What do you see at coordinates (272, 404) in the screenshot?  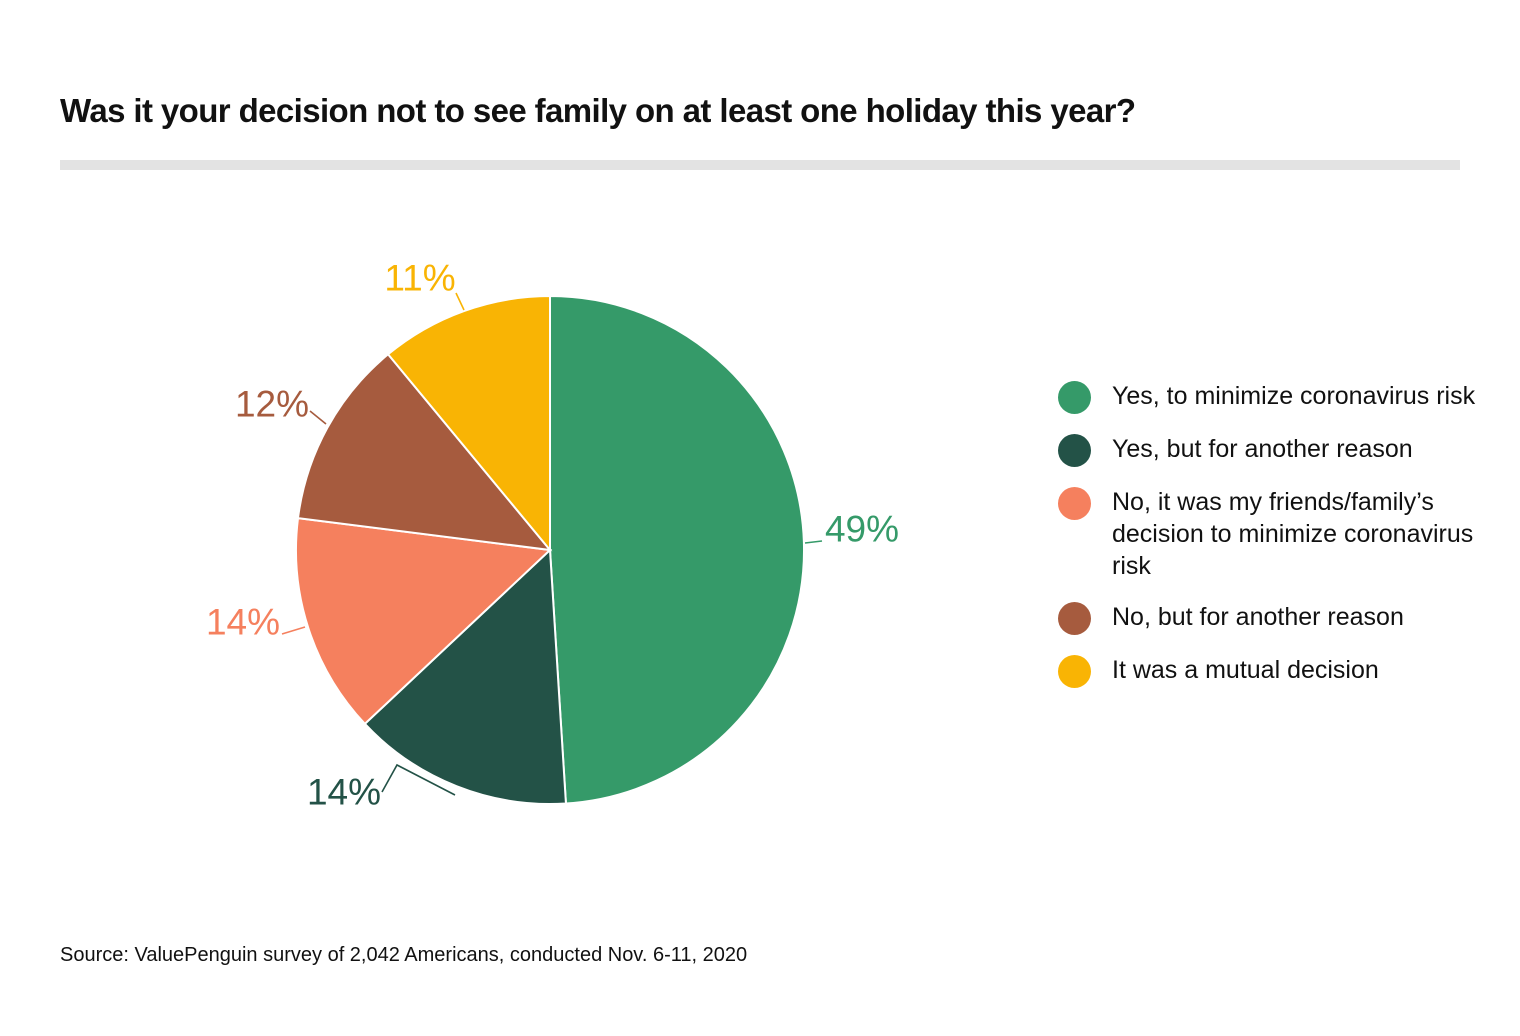 I see `value-label: 12%` at bounding box center [272, 404].